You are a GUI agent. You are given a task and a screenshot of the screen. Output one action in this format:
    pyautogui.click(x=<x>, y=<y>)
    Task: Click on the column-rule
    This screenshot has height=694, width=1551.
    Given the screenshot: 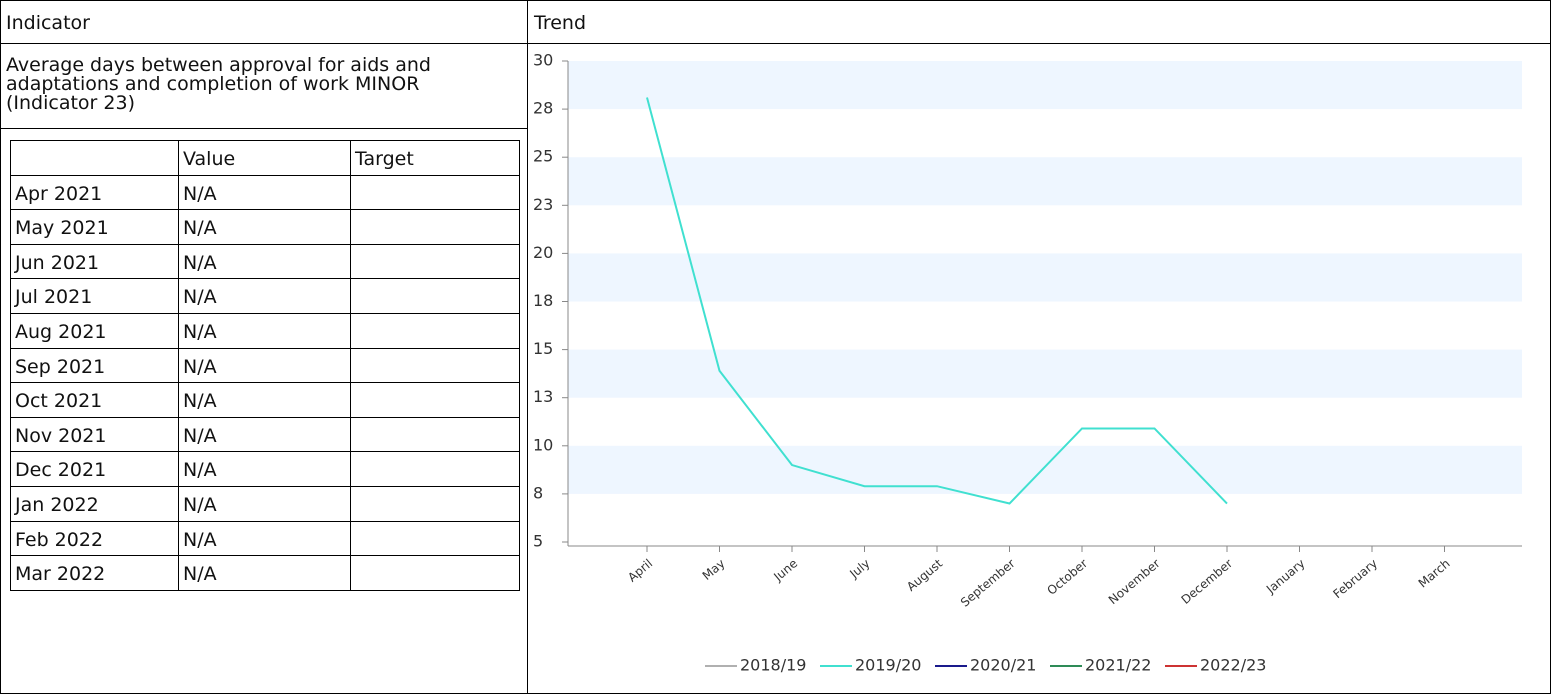 What is the action you would take?
    pyautogui.click(x=527, y=347)
    